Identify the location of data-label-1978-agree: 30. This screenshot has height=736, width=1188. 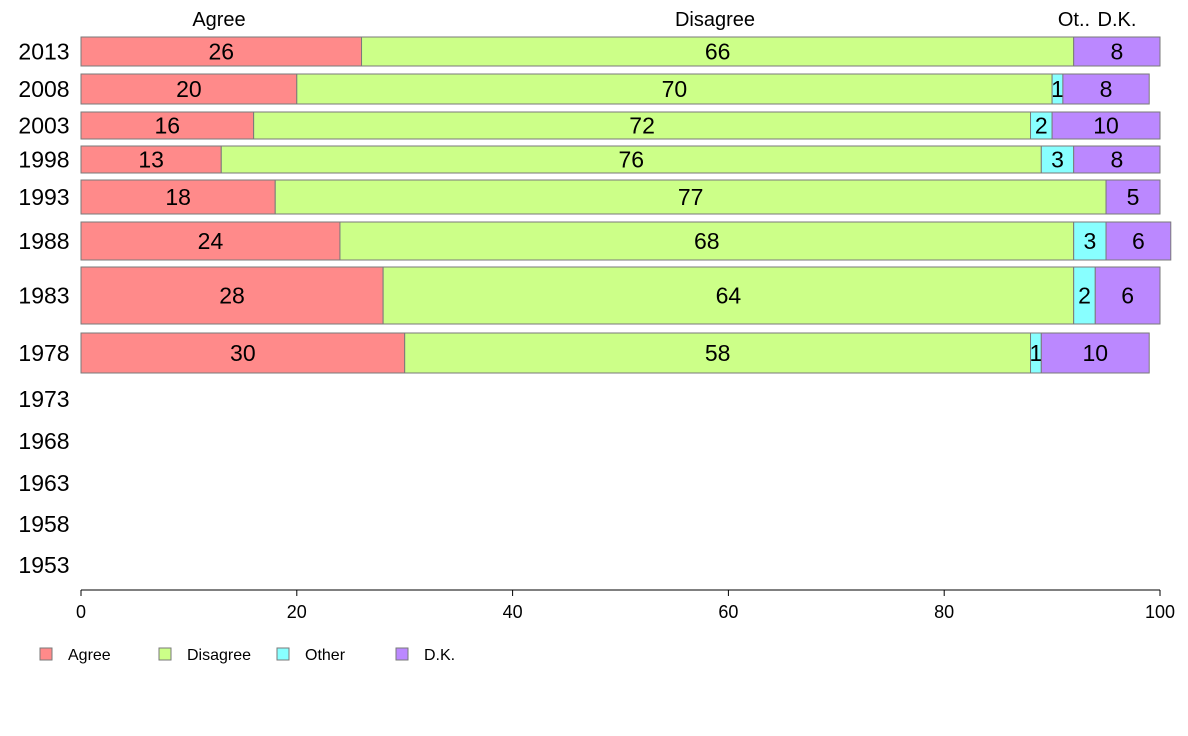
(243, 353).